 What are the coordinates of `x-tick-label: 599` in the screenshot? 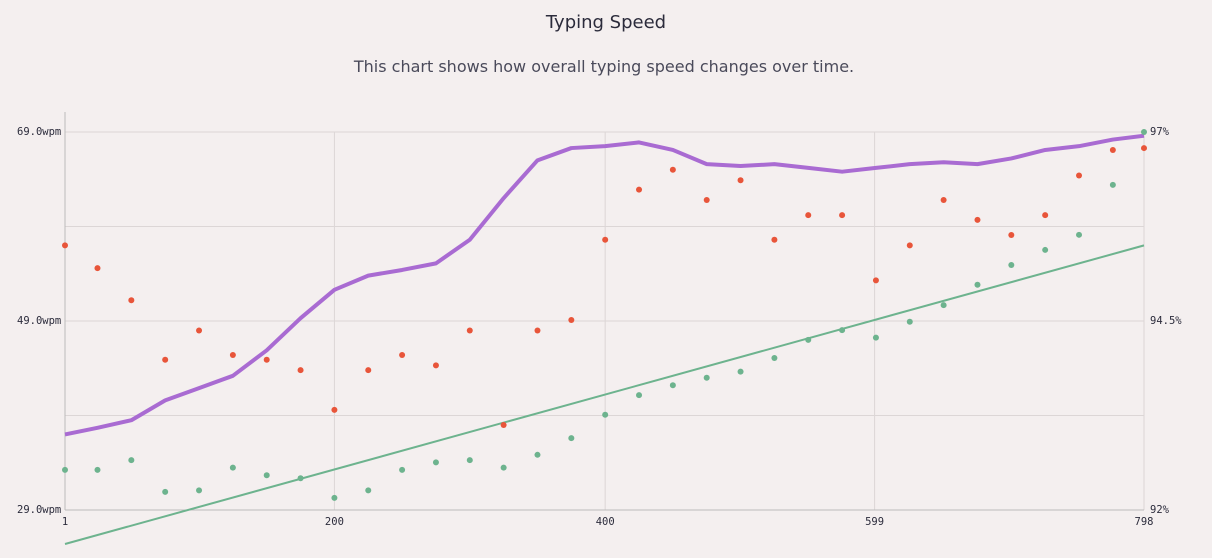 It's located at (874, 522).